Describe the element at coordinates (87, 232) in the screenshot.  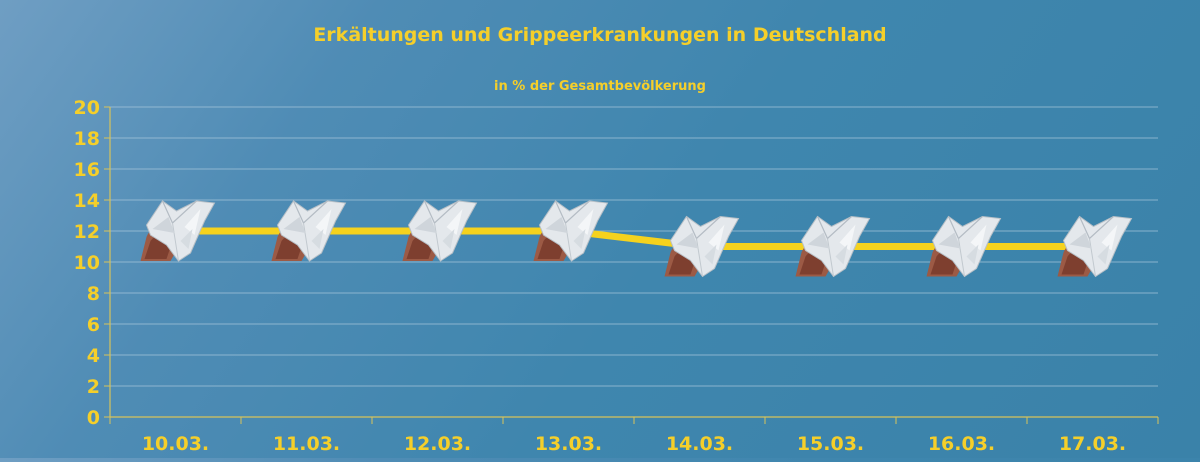
I see `y-tick-label: 12` at that location.